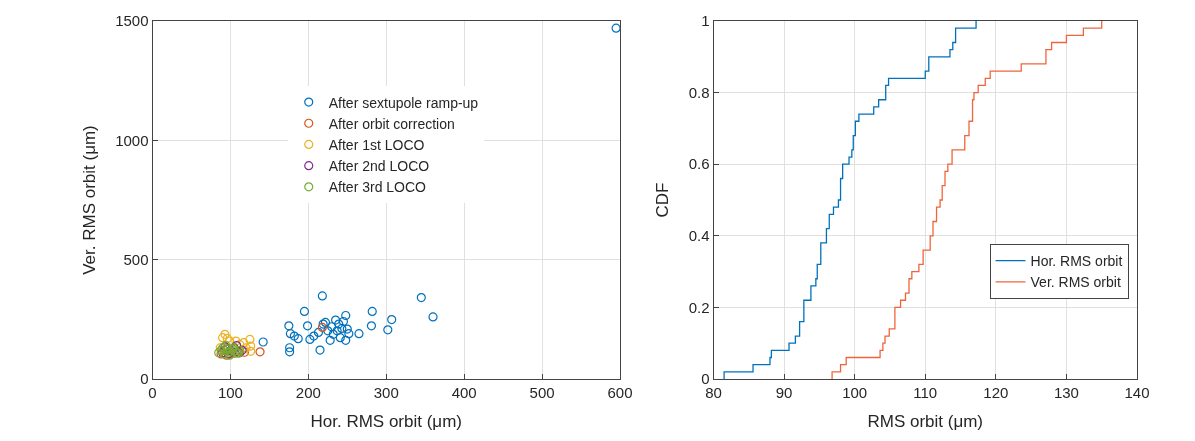 The width and height of the screenshot is (1195, 441). I want to click on y-tick-label: 0.4, so click(699, 236).